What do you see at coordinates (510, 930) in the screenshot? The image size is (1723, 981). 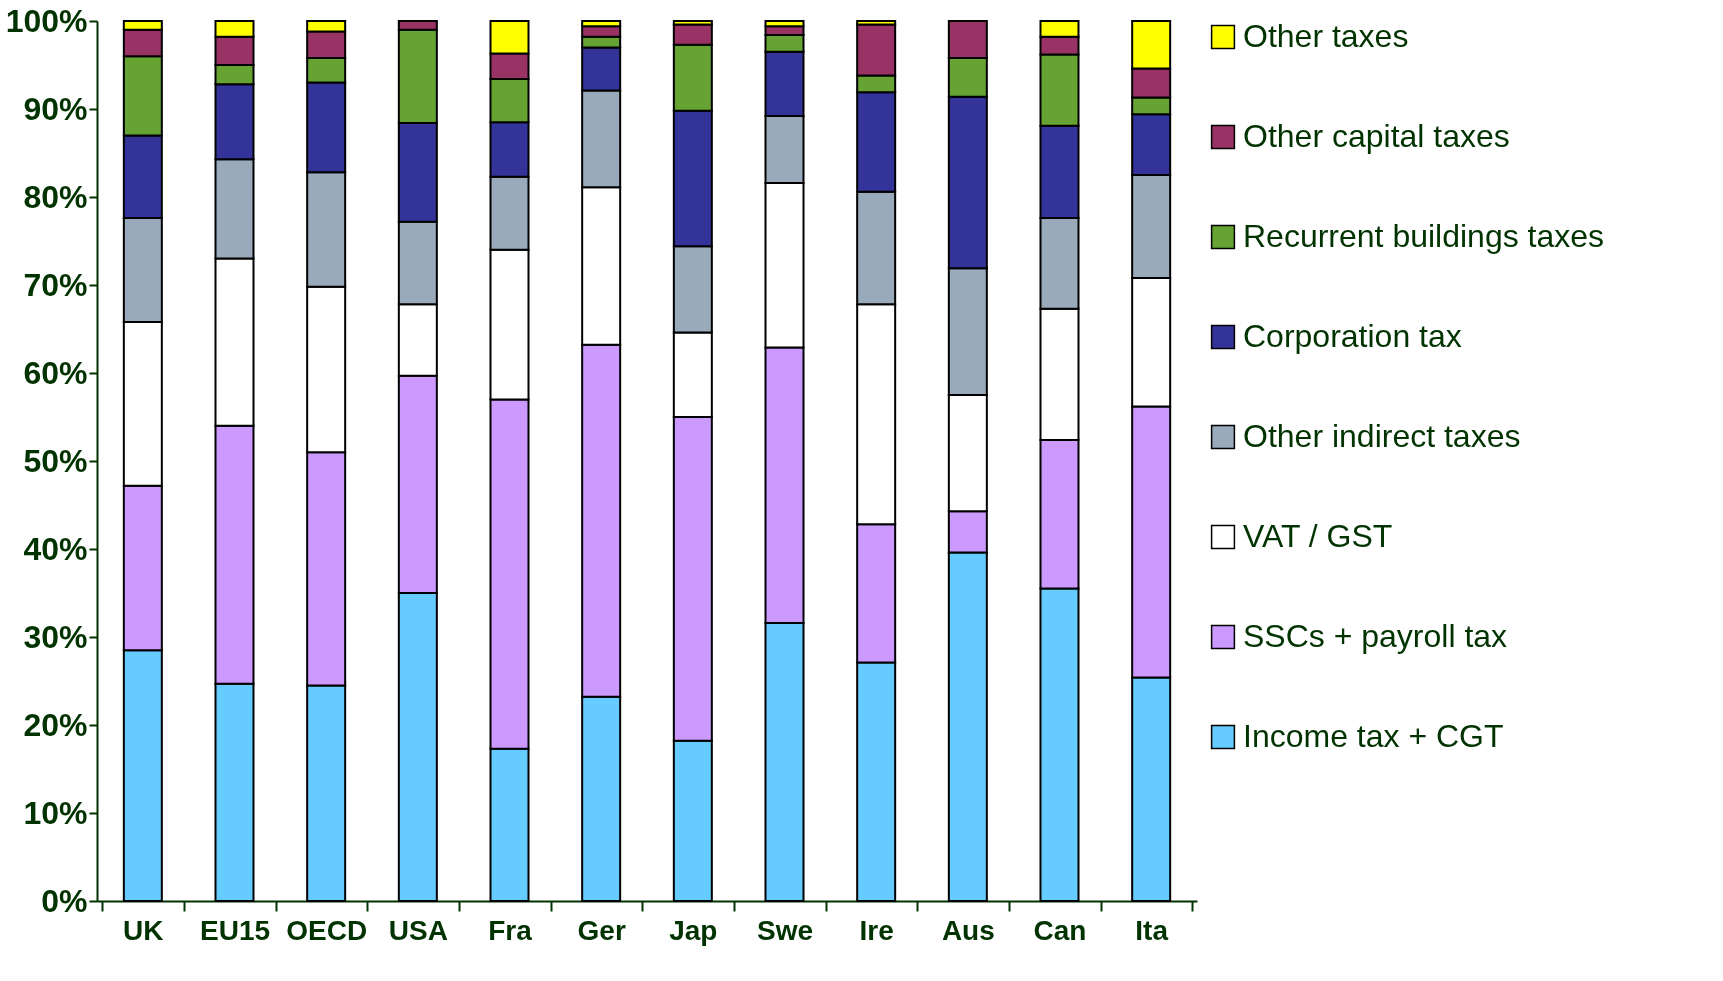 I see `x-tick-label: Fra` at bounding box center [510, 930].